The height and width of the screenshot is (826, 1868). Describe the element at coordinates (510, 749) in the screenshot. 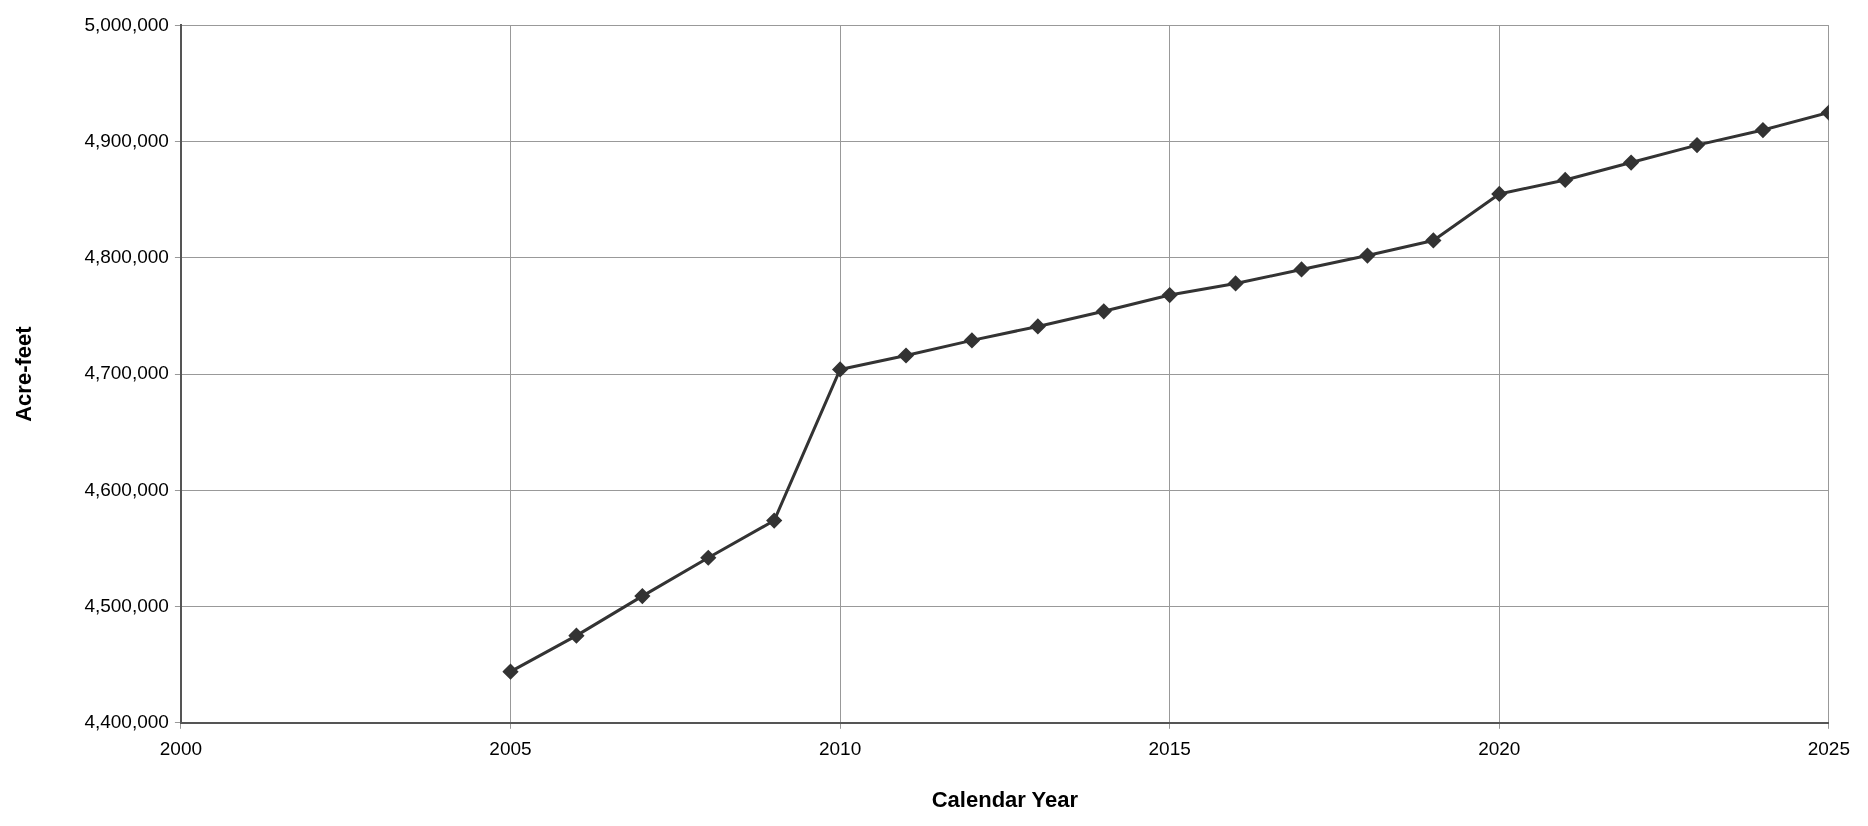

I see `x-tick-label: 2005` at that location.